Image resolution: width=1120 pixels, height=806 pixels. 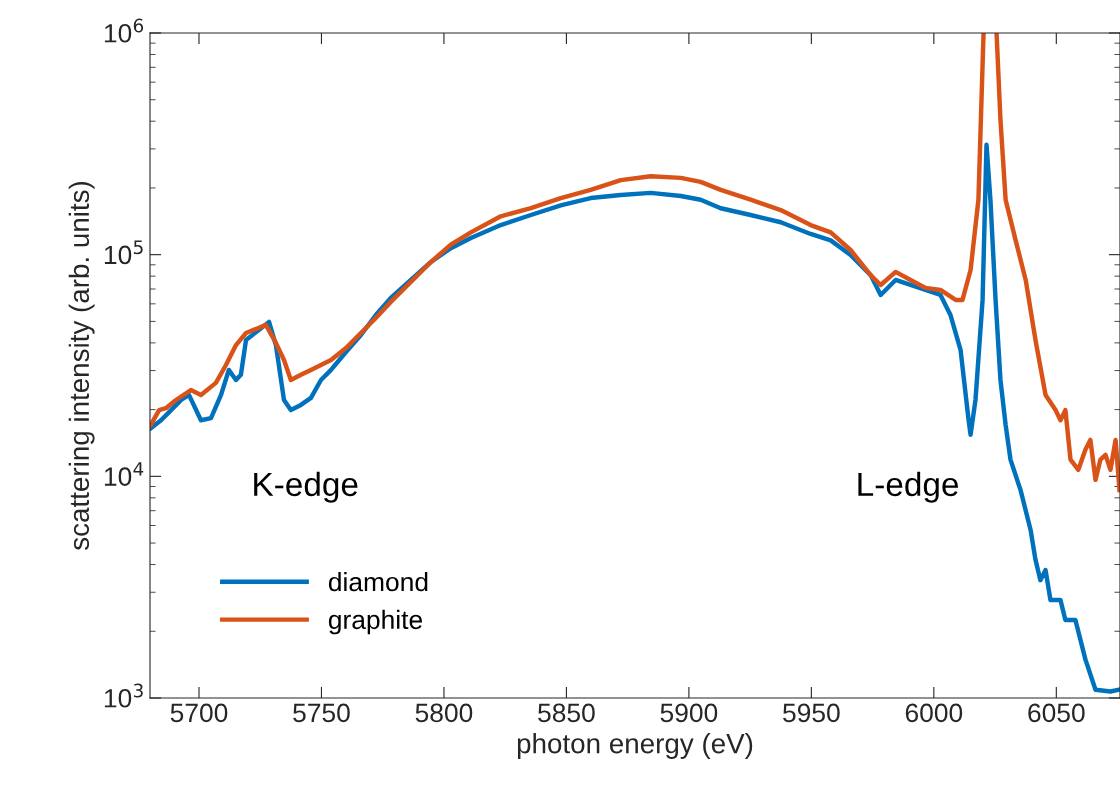 What do you see at coordinates (123, 252) in the screenshot?
I see `y-tick-label: 10$^{5}$` at bounding box center [123, 252].